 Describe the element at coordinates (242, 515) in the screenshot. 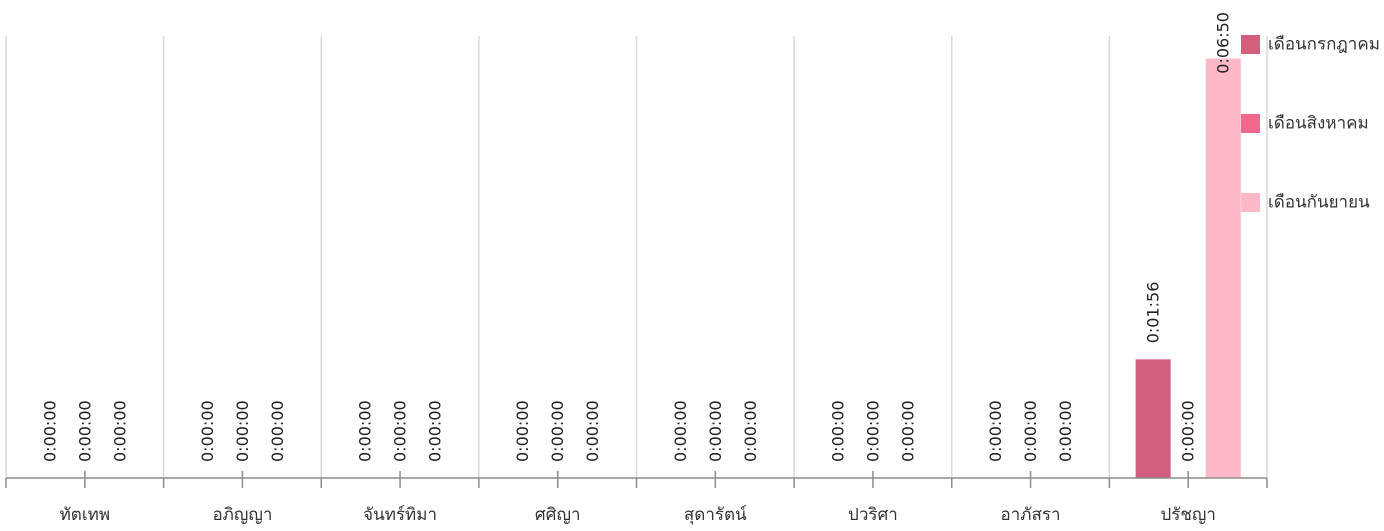

I see `x-tick-label: อภิญญา` at that location.